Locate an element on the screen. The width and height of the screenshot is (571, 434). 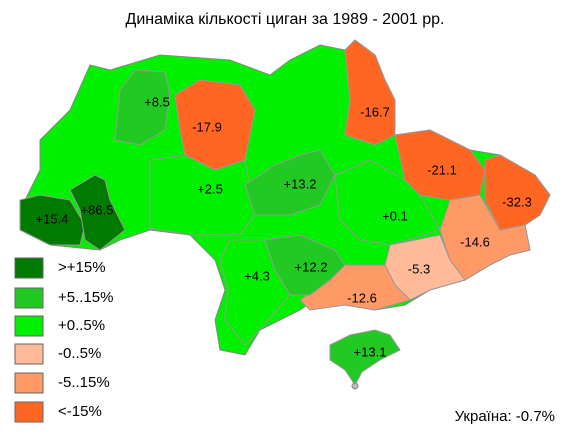
legend-label: +5..15% is located at coordinates (85, 297).